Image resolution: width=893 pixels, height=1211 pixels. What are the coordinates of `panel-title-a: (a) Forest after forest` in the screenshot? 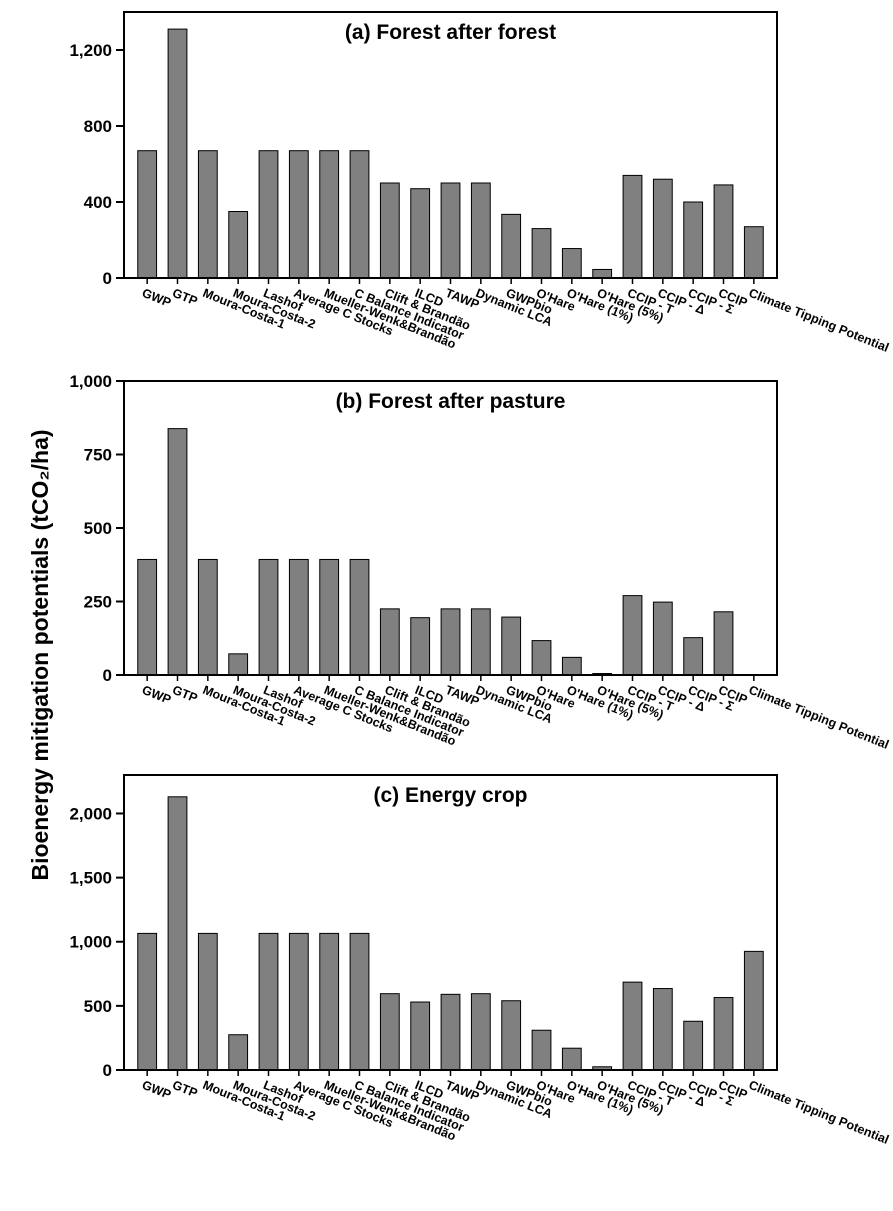 It's located at (450, 32).